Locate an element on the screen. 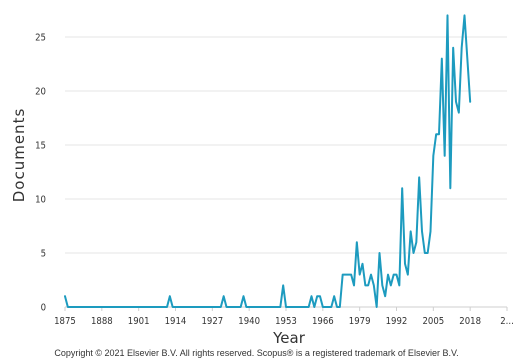 This screenshot has height=364, width=513. x-tick-label: 2005 is located at coordinates (433, 321).